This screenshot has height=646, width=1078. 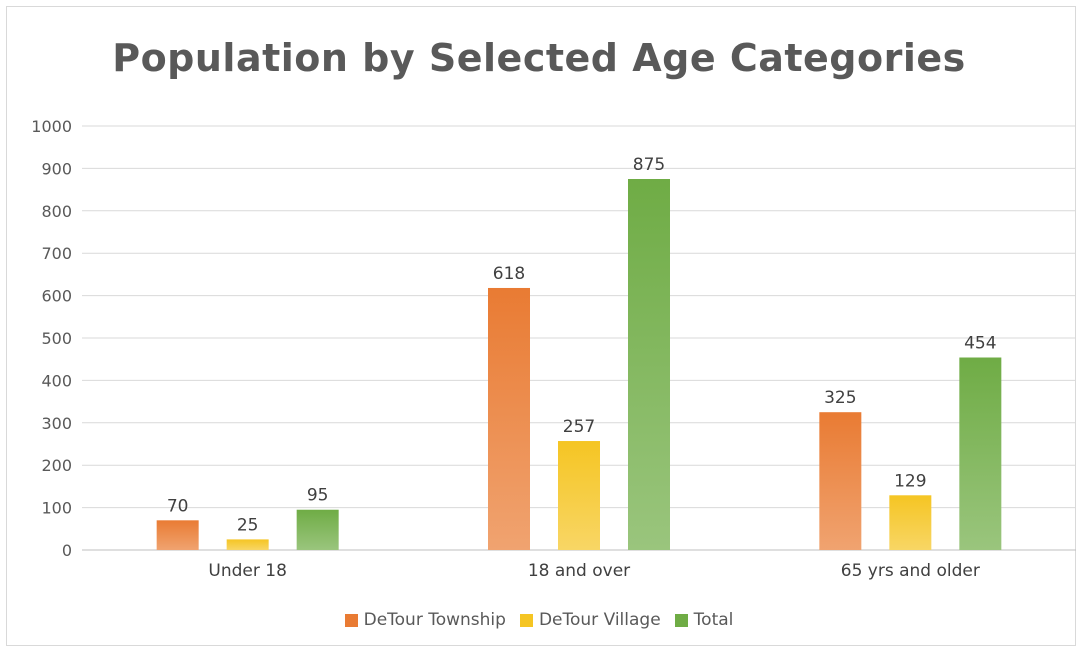 I want to click on data-label: 129, so click(x=910, y=481).